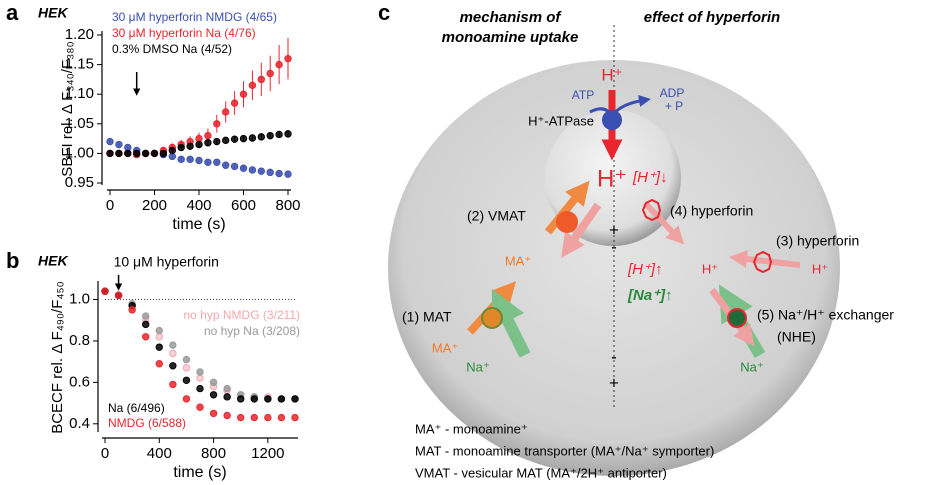  I want to click on diagram-label: Na⁺, so click(477, 366).